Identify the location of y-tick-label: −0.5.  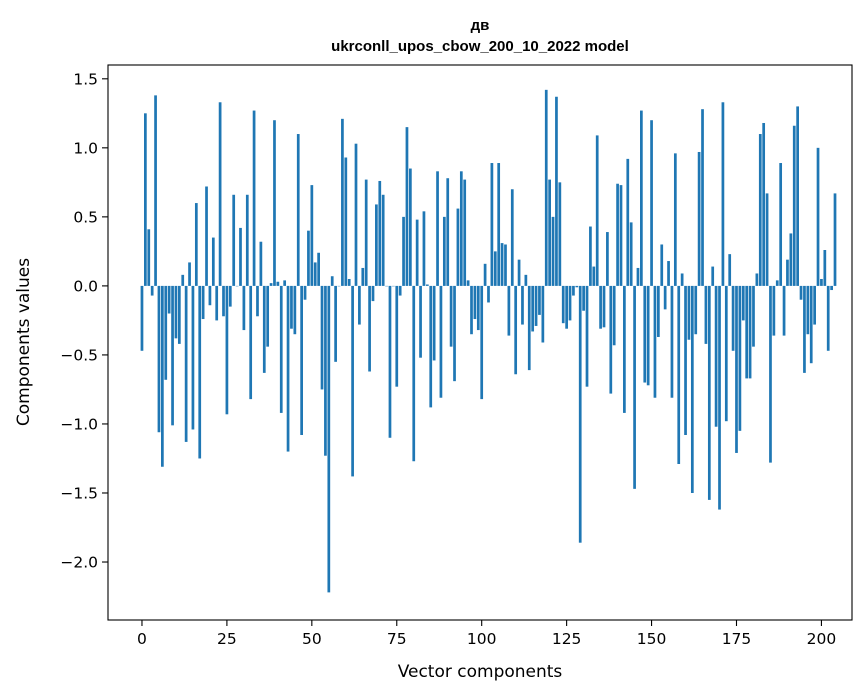
(79, 355).